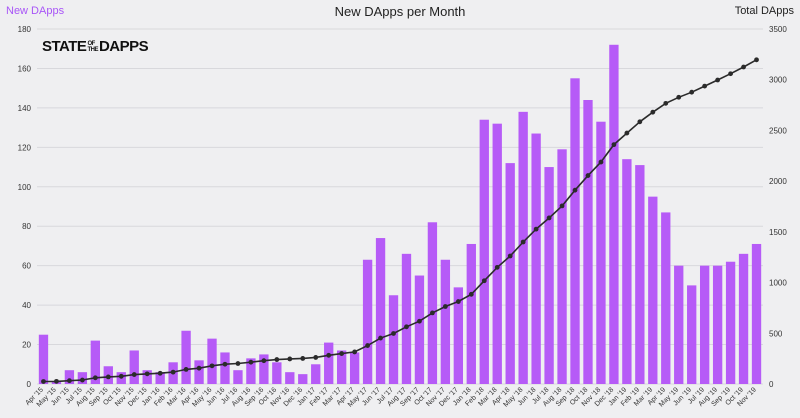  What do you see at coordinates (26, 305) in the screenshot?
I see `y-left-tick-label: 40` at bounding box center [26, 305].